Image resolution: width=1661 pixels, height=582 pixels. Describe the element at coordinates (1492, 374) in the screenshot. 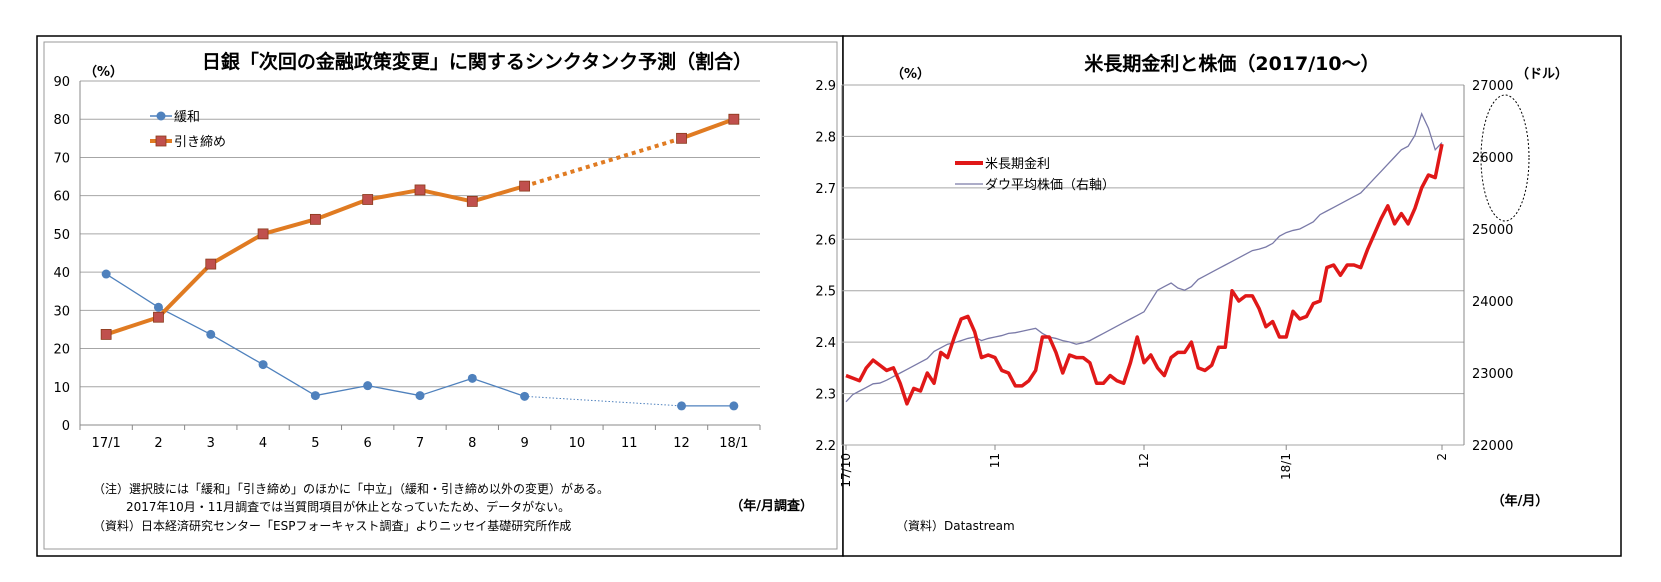

I see `right-y2-tick-label: 23000` at that location.